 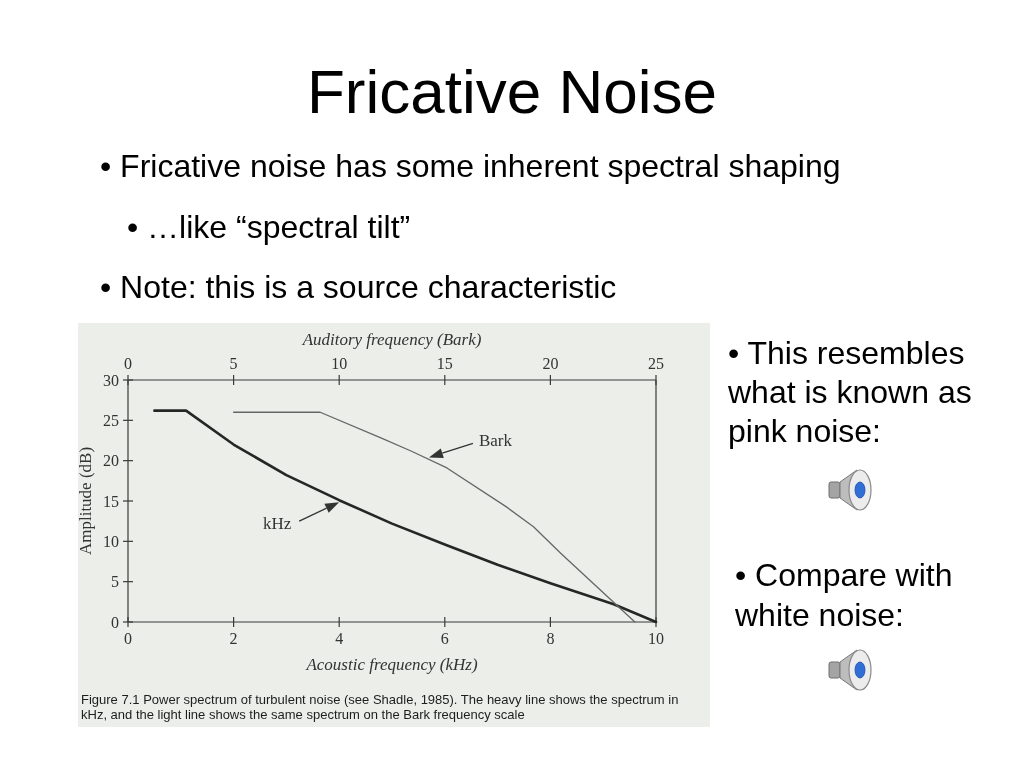 What do you see at coordinates (277, 524) in the screenshot?
I see `annotation: kHz` at bounding box center [277, 524].